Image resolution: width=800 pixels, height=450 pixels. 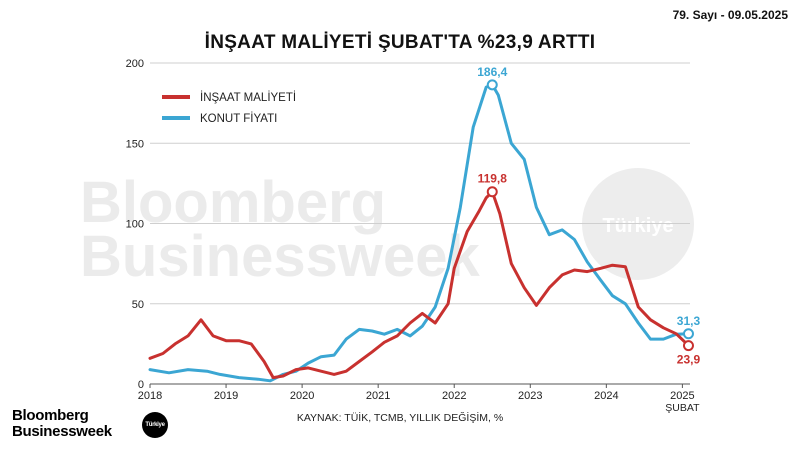 I want to click on annotation-label: 186,4, so click(x=492, y=72).